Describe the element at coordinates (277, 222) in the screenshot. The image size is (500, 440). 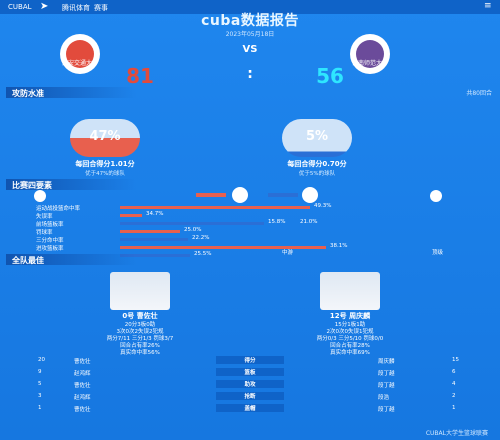
I see `factor-value-3: 15.8%` at that location.